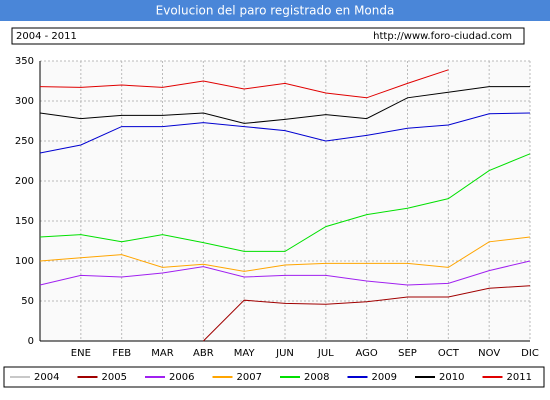  I want to click on x-tick-label: DIC, so click(530, 353).